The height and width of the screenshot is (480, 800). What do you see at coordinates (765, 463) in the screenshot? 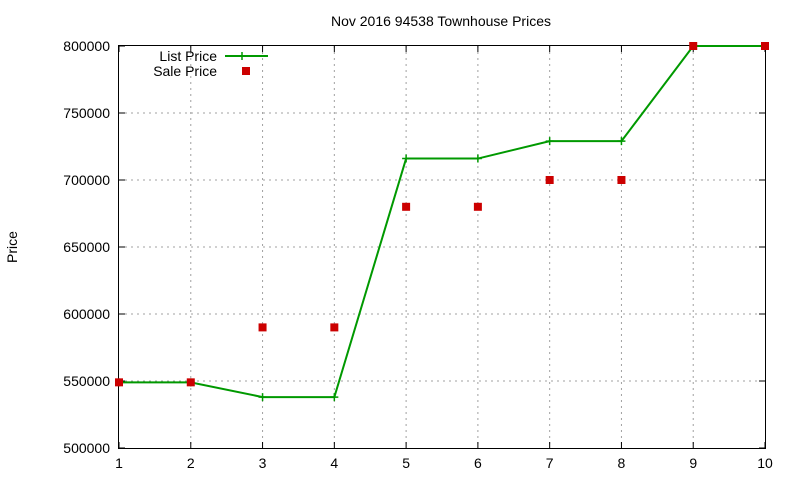
I see `x-tick-label: 10` at bounding box center [765, 463].